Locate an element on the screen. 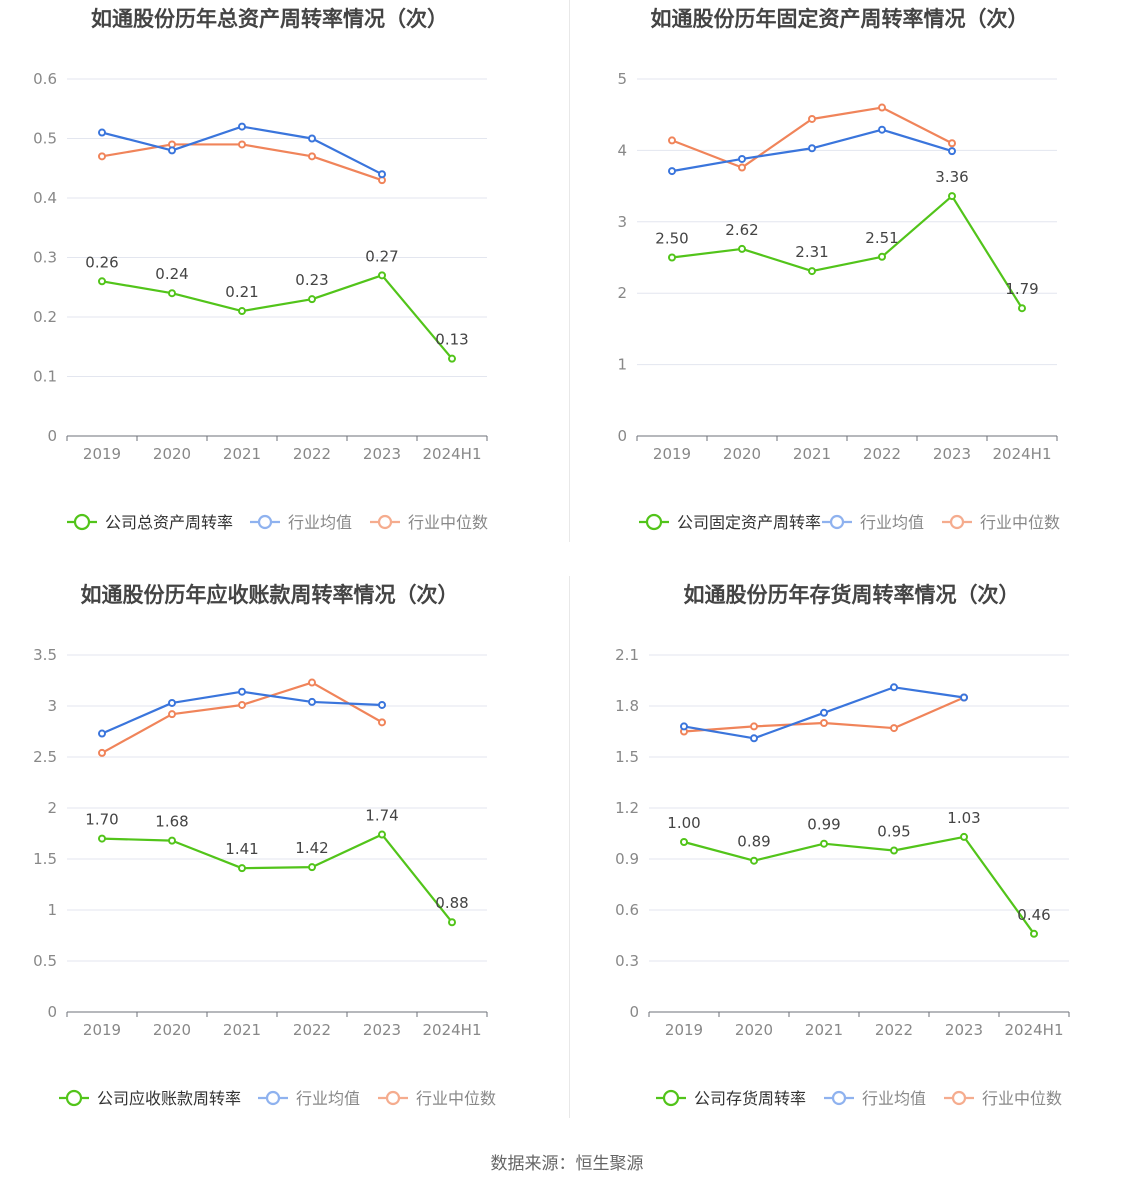 The image size is (1134, 1188). legend-label-company: 公司固定资产周转率 is located at coordinates (749, 522).